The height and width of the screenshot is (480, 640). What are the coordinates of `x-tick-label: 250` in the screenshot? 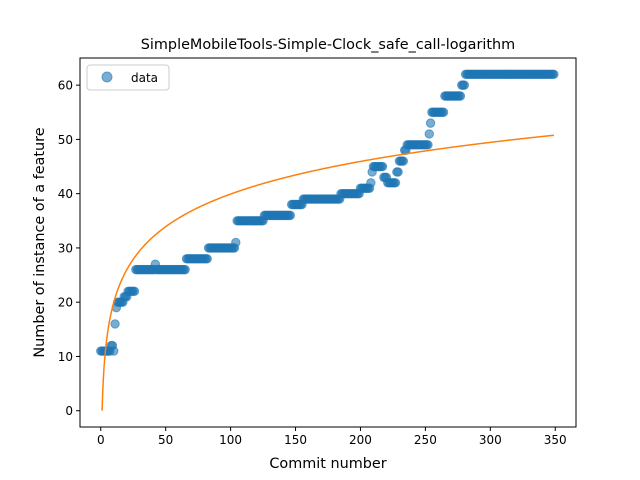 It's located at (425, 440).